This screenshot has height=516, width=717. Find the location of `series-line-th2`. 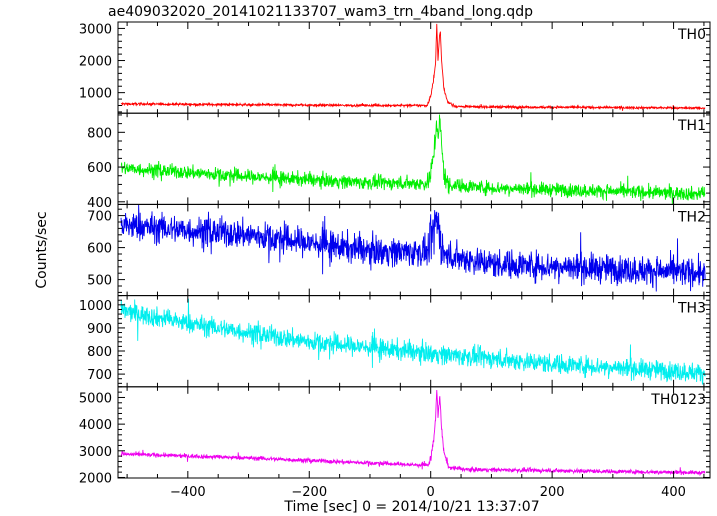

series-line-th2 is located at coordinates (413, 248).